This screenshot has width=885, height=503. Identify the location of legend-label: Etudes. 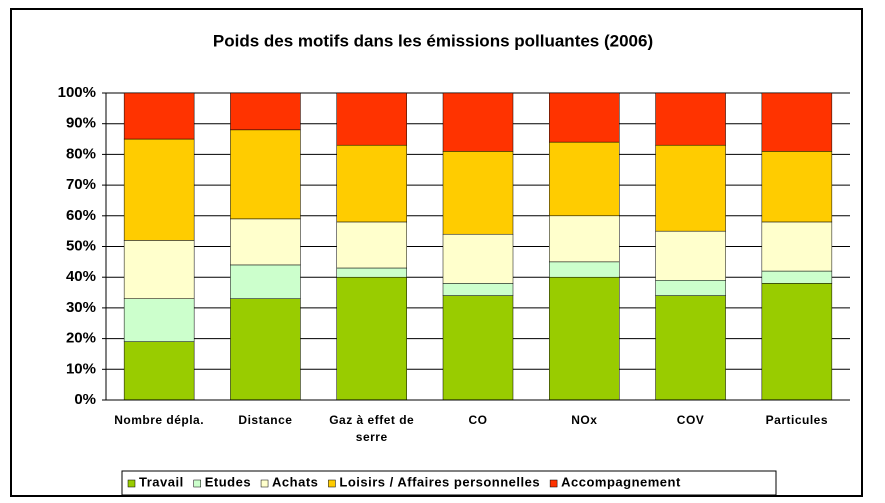
(228, 481).